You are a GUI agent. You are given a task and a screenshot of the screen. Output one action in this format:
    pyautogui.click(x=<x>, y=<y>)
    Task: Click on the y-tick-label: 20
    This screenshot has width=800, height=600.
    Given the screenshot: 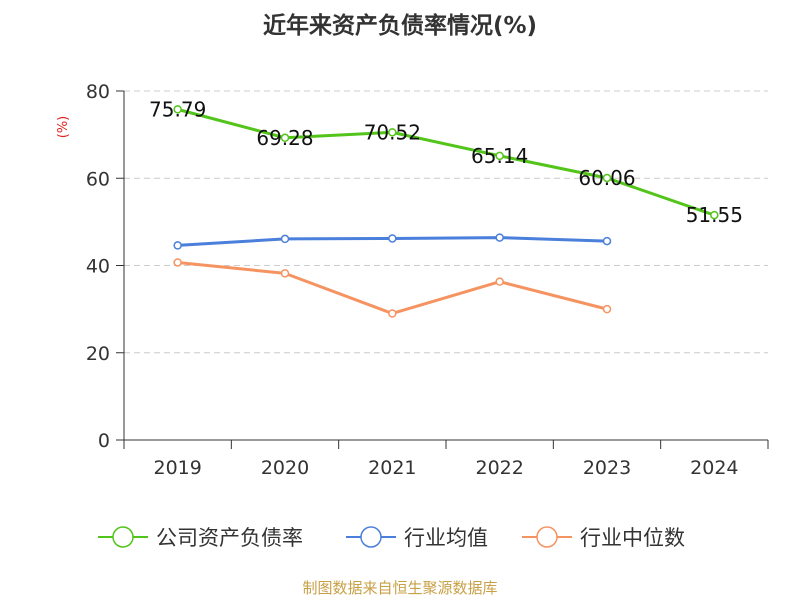 What is the action you would take?
    pyautogui.click(x=98, y=354)
    